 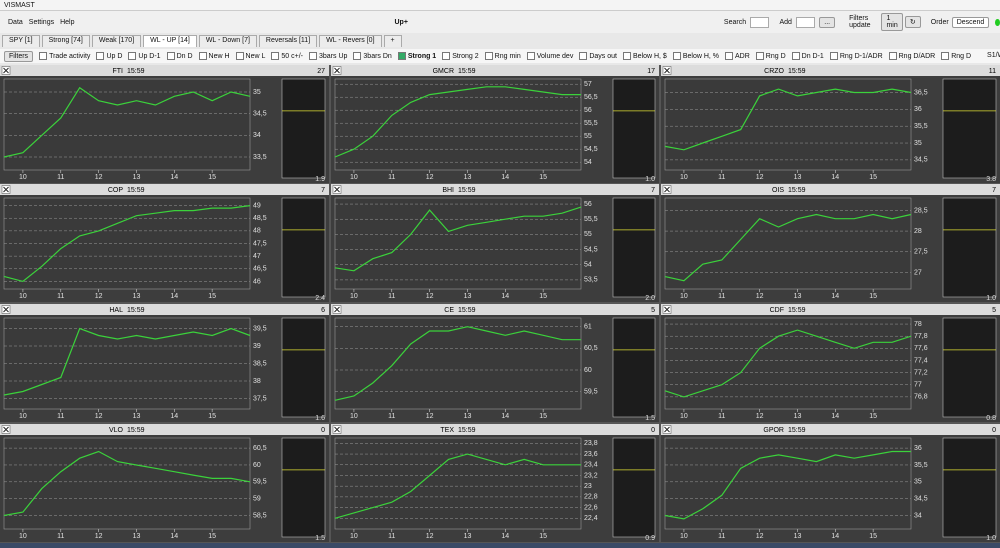 I want to click on filter-option: Volume dev, so click(x=549, y=56).